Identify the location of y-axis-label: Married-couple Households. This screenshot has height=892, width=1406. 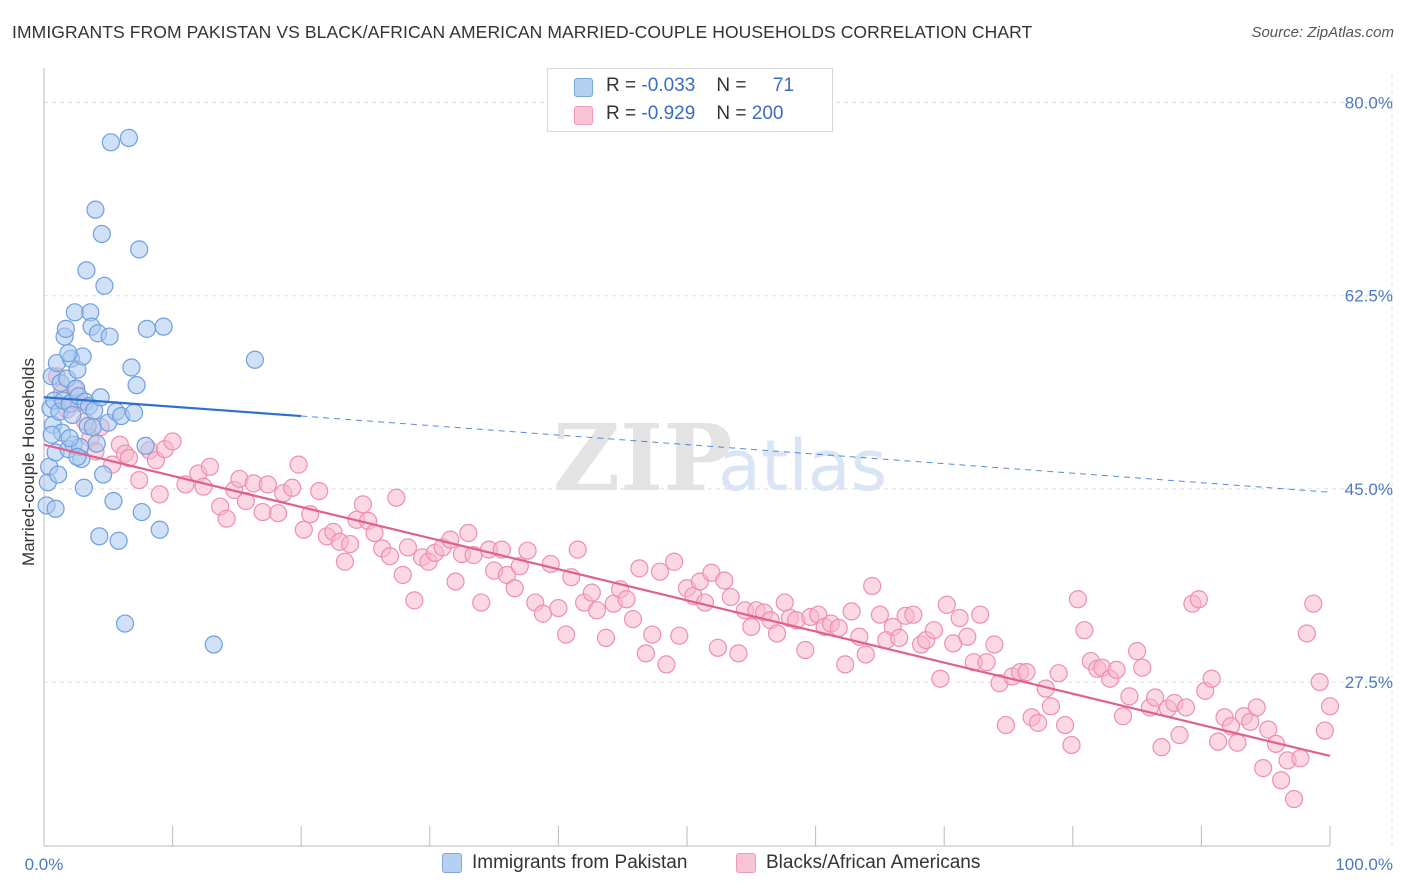
(28, 462).